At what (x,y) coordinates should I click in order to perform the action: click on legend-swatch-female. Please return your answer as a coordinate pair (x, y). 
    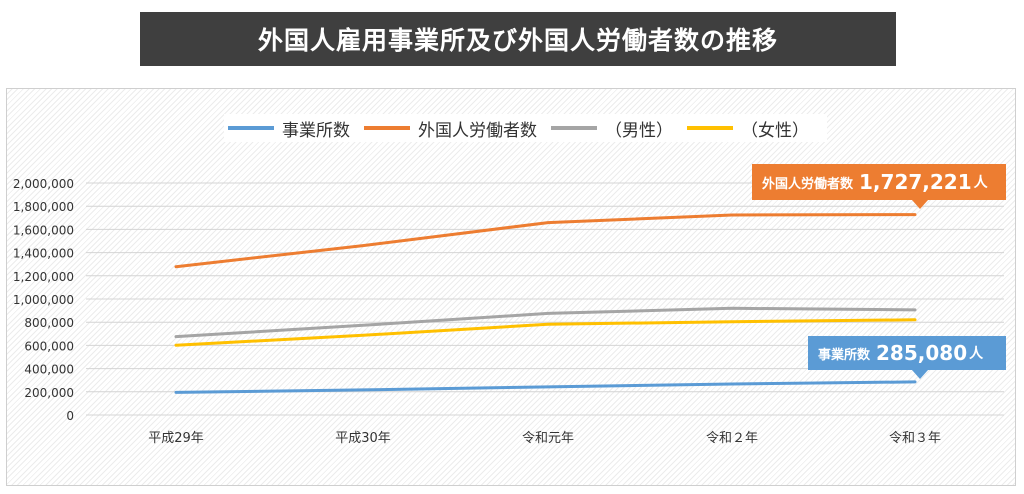
    Looking at the image, I should click on (710, 128).